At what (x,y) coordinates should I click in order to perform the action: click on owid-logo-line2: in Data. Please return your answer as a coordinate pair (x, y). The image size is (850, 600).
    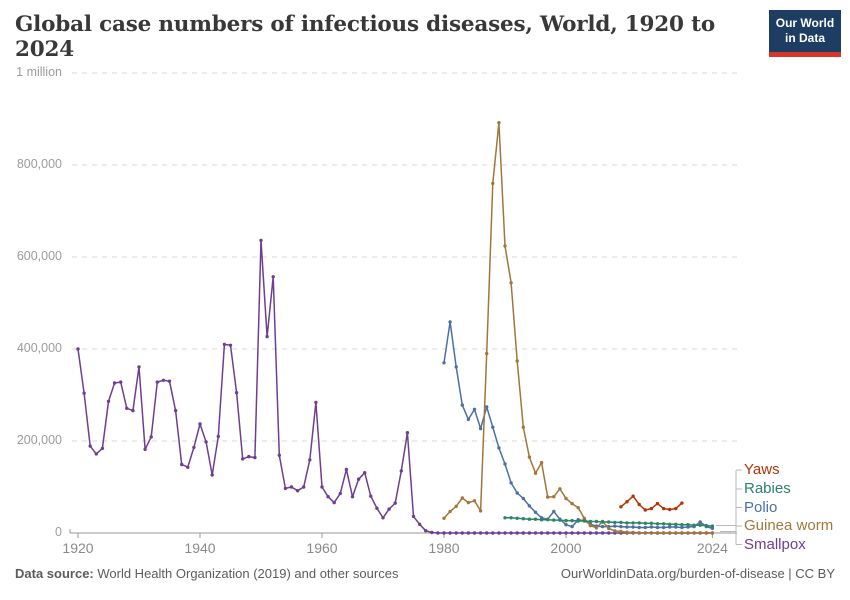
    Looking at the image, I should click on (804, 38).